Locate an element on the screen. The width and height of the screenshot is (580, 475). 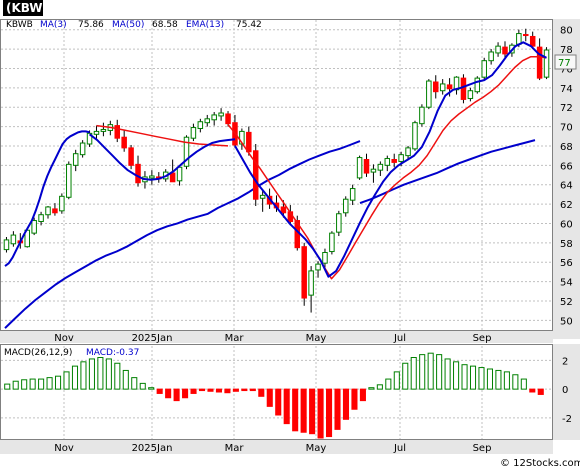
macd-x-tick-label: May is located at coordinates (316, 448).